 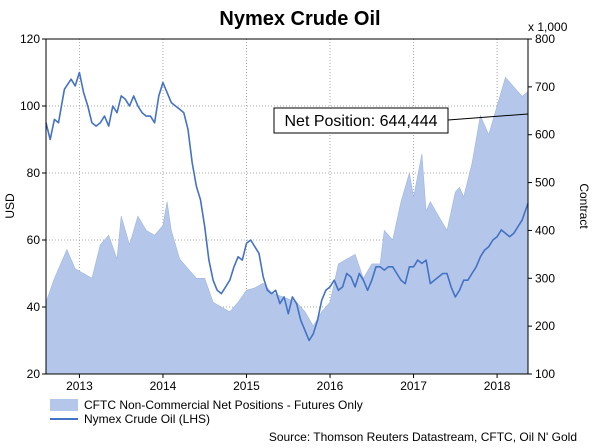 I want to click on annotation-text: Net Position: 644,444, so click(x=361, y=121).